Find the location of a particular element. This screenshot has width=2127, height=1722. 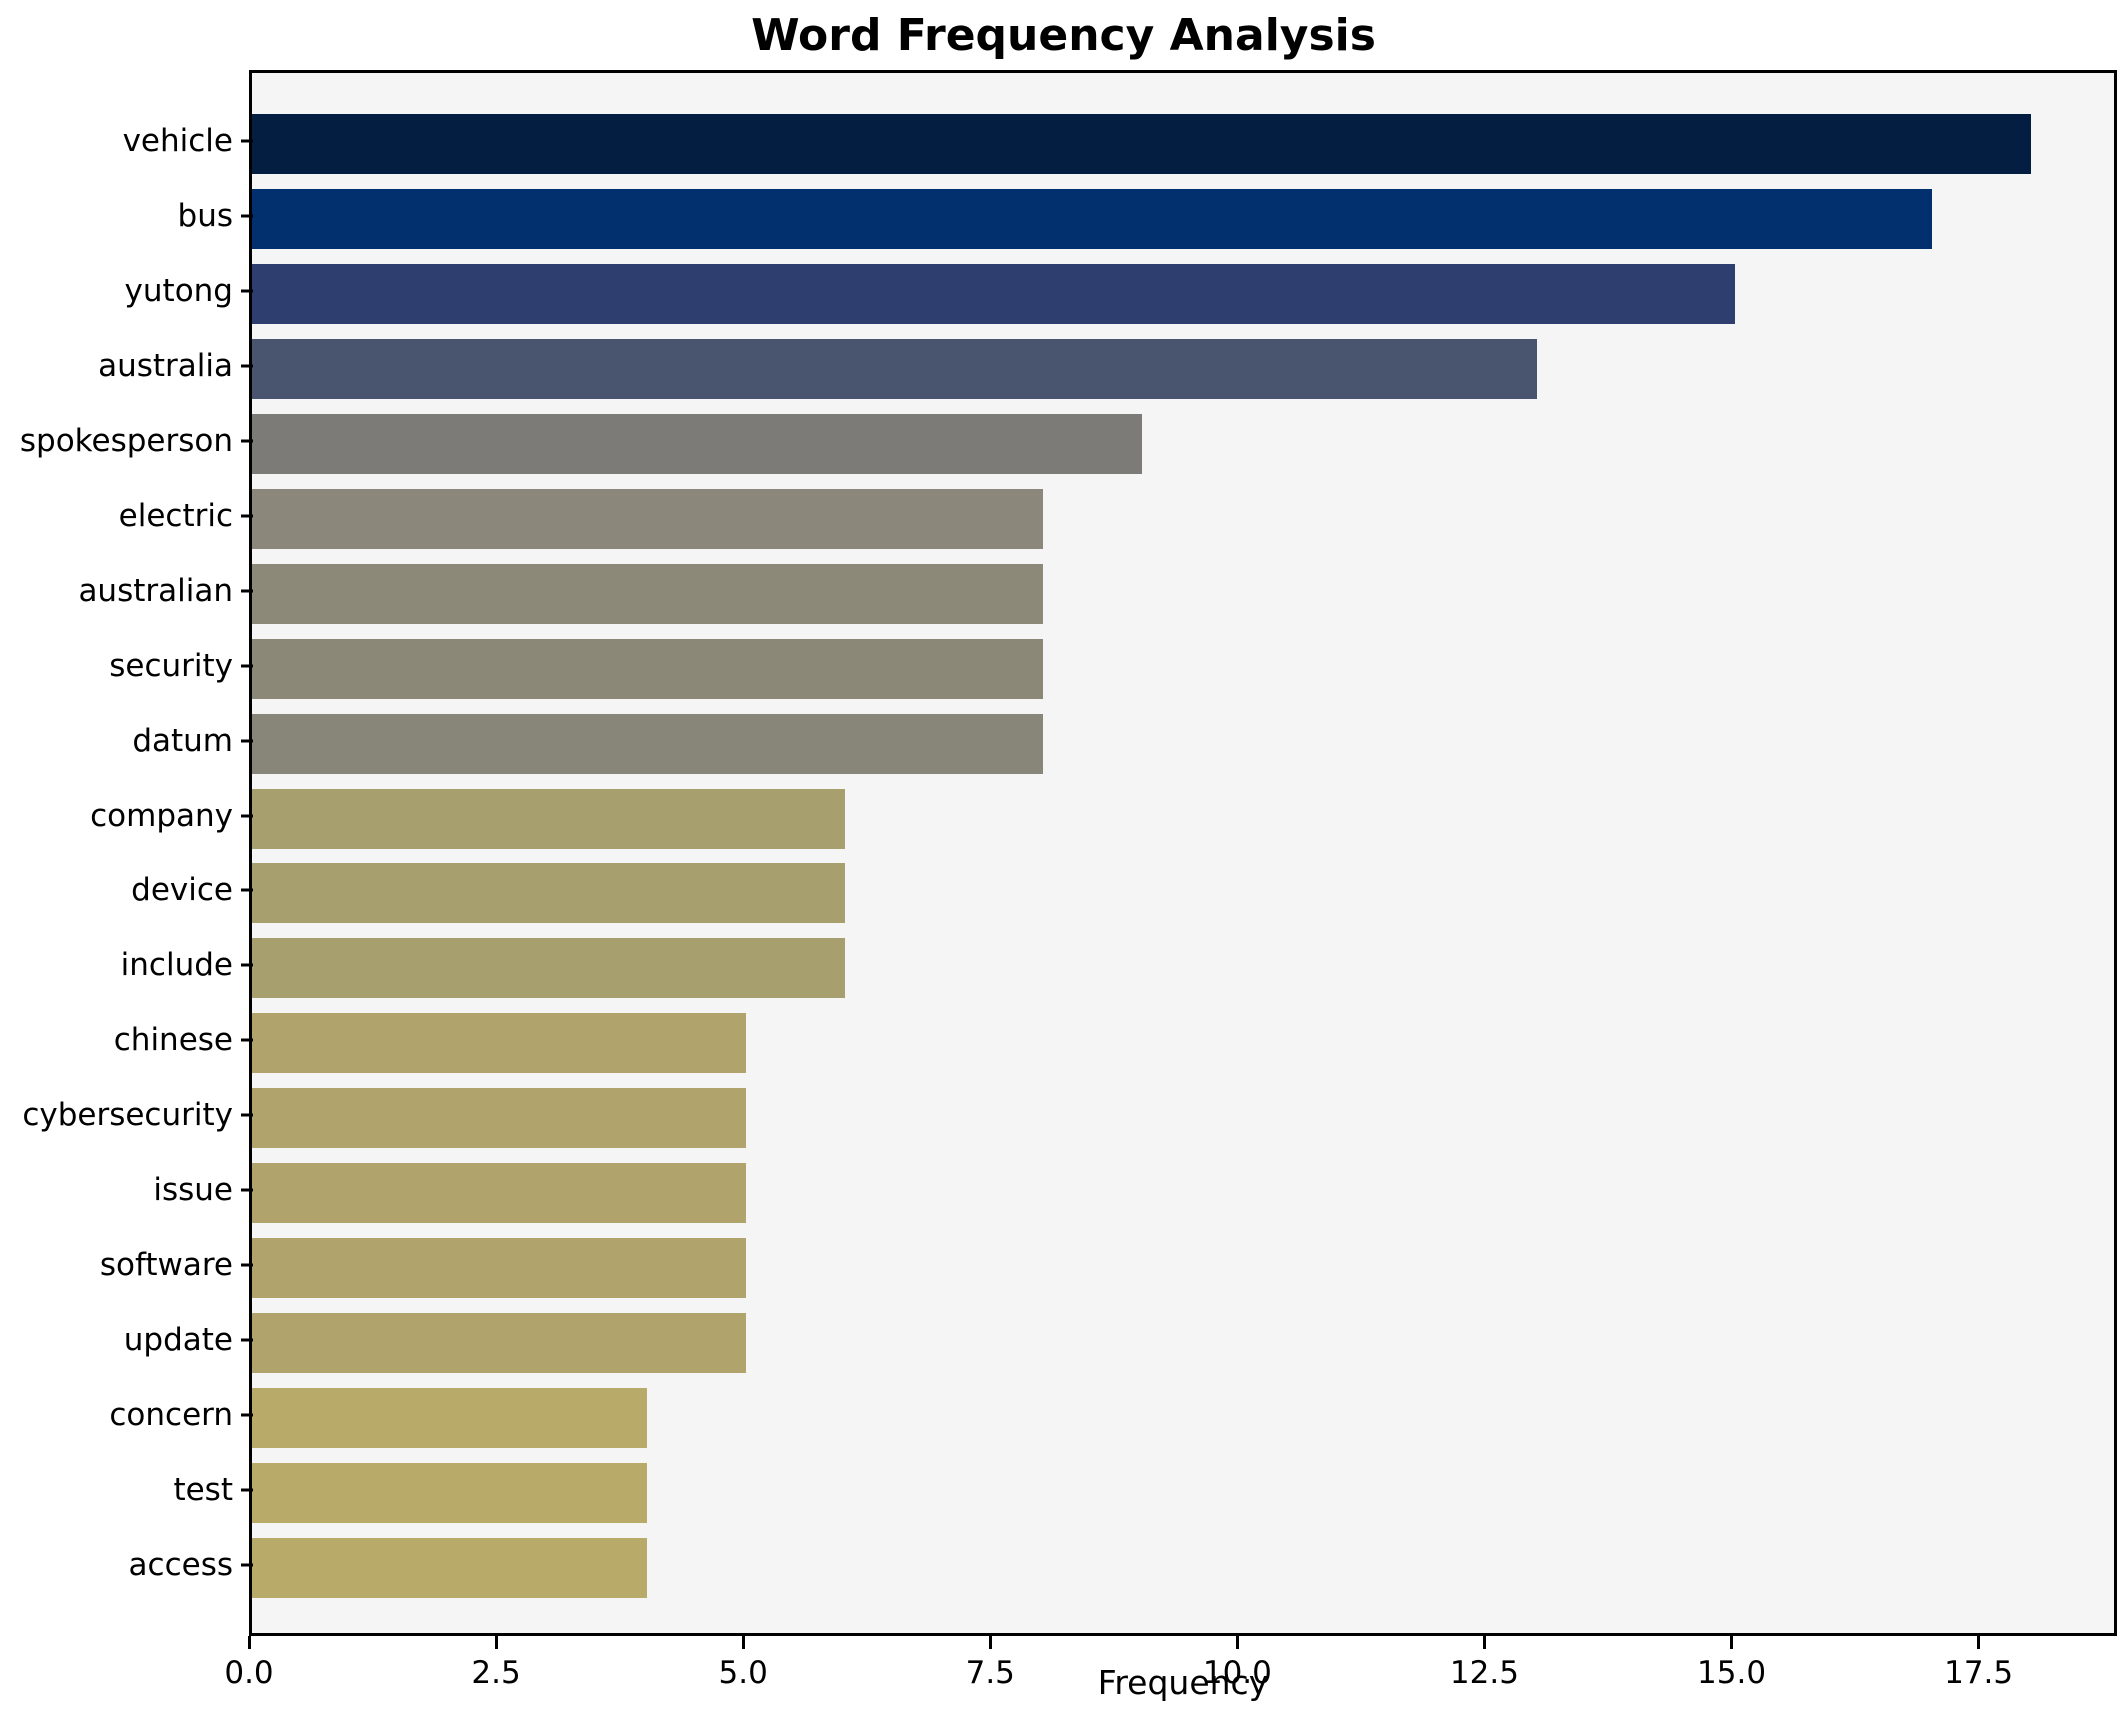

bar-datum is located at coordinates (647, 743).